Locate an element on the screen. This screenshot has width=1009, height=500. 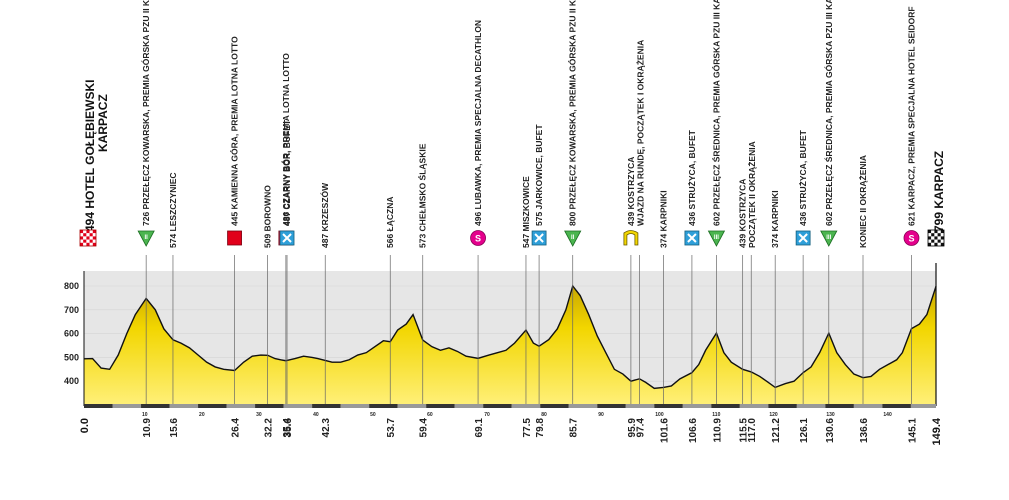
mountain-mountain-icon-22: III is located at coordinates (829, 238).